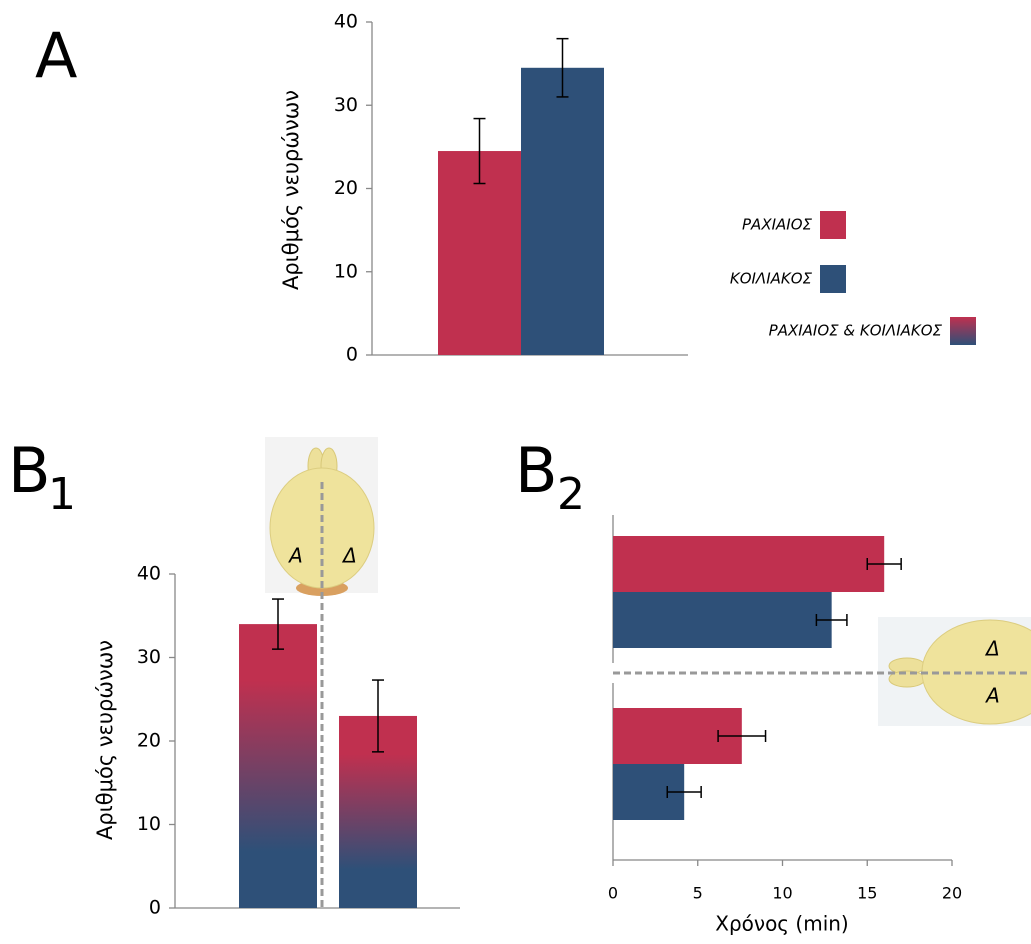 The image size is (1031, 944). What do you see at coordinates (771, 279) in the screenshot?
I see `legend-label: ΚΟΙΛΙΑΚΟΣ` at bounding box center [771, 279].